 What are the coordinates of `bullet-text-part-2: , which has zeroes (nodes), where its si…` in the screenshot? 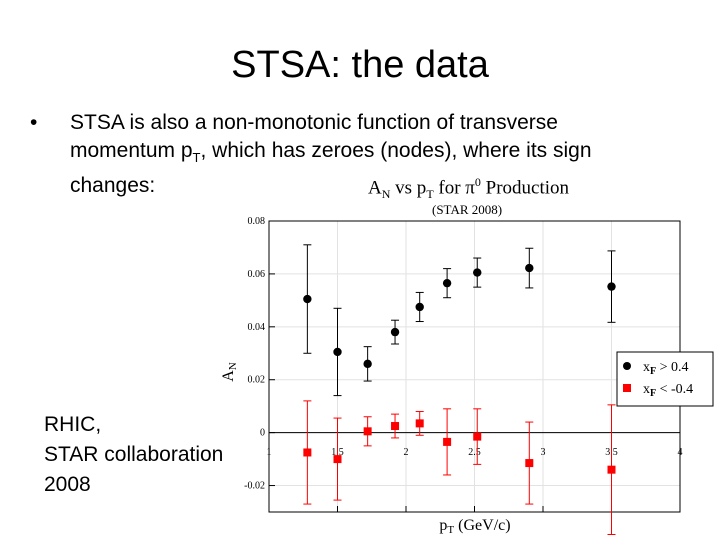 It's located at (331, 168).